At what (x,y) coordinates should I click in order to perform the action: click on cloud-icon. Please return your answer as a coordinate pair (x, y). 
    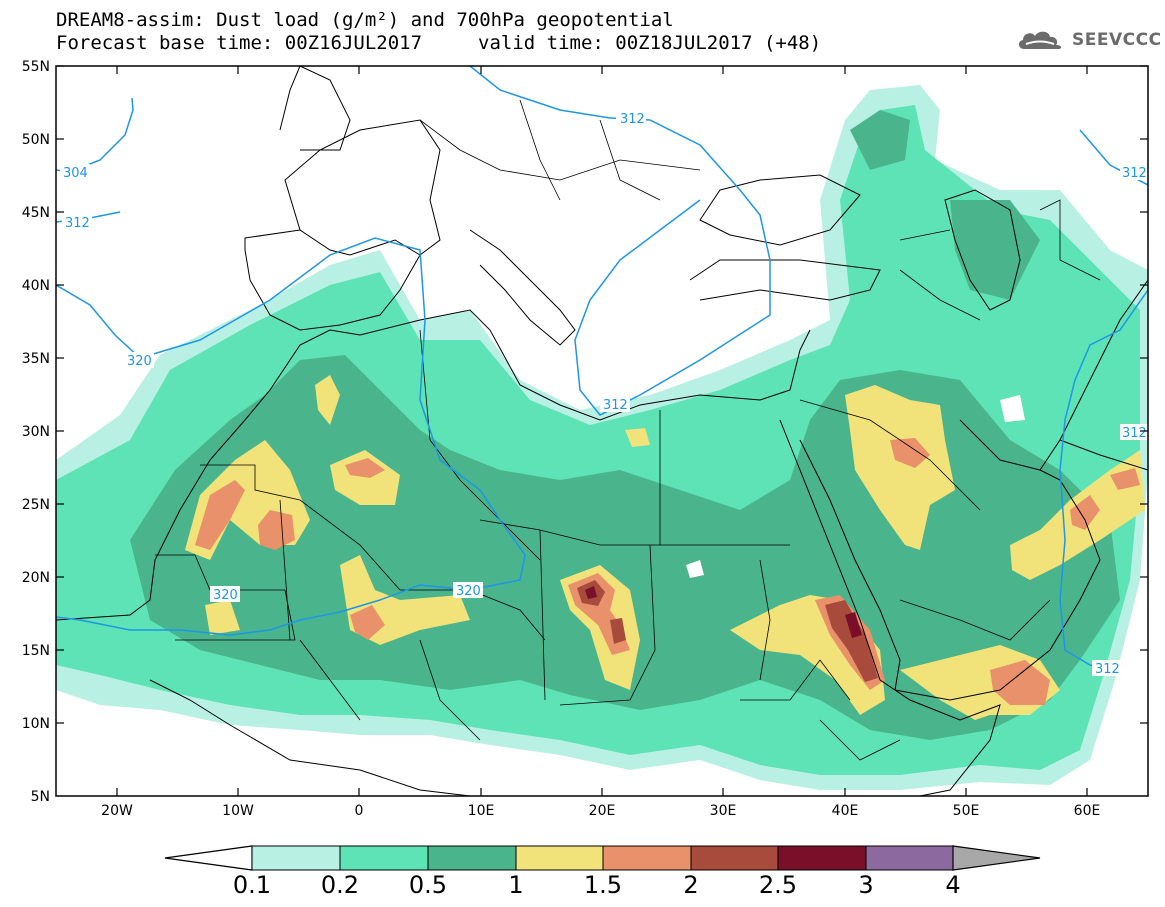
    Looking at the image, I should click on (1040, 40).